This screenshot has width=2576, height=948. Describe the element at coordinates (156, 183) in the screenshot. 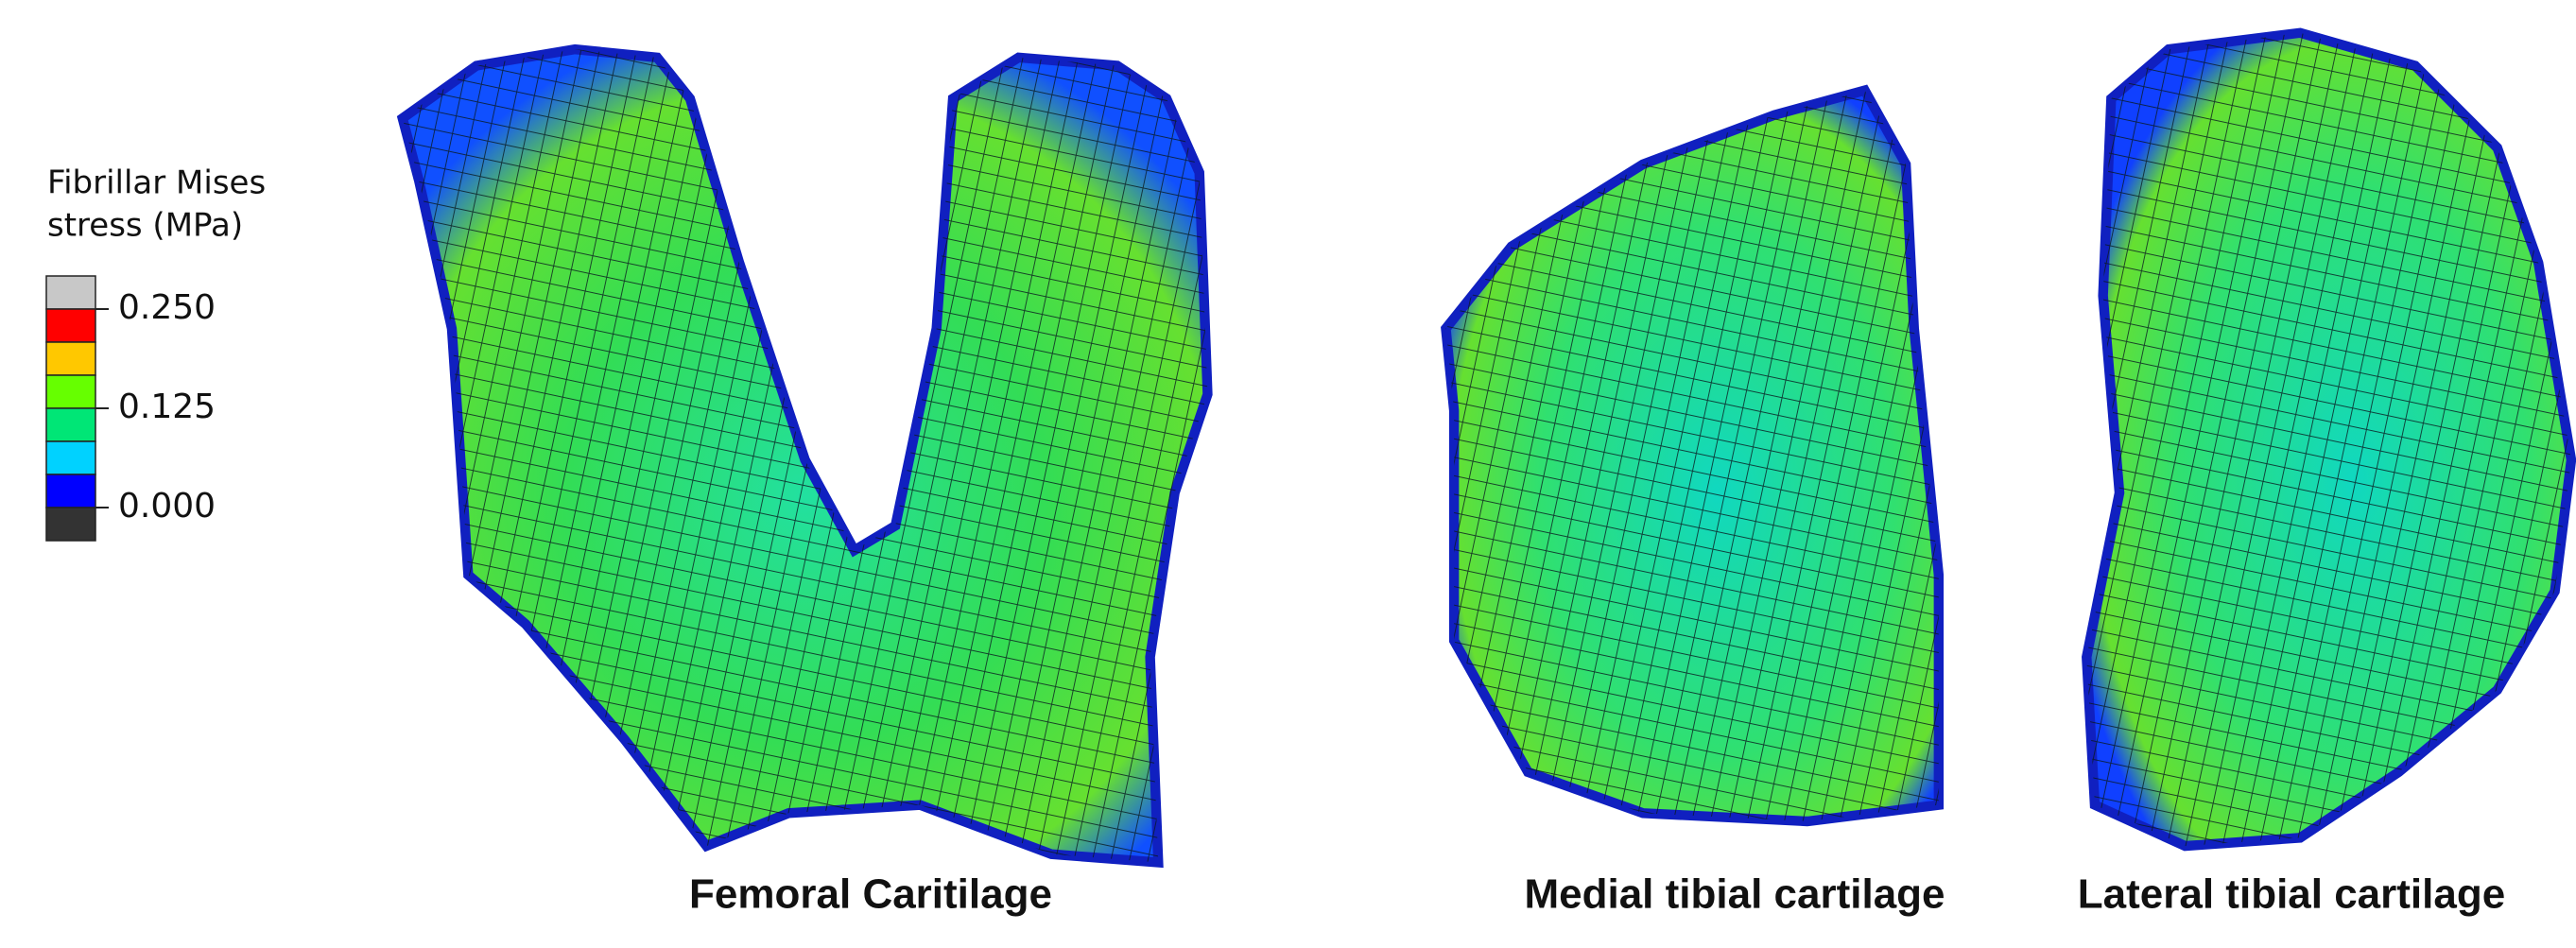

I see `legend-title: Fibrillar Mises` at that location.